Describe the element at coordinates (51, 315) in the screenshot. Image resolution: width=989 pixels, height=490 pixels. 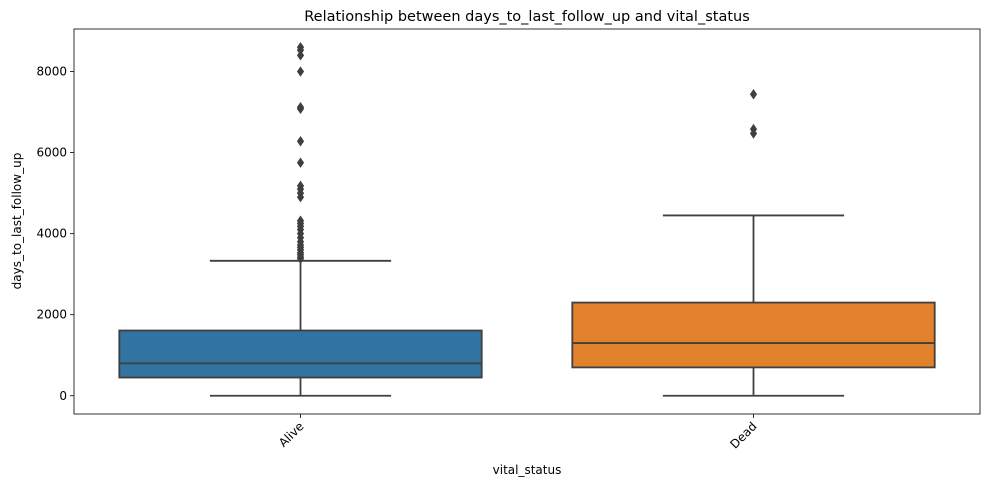
I see `y-tick-label: 2000` at that location.